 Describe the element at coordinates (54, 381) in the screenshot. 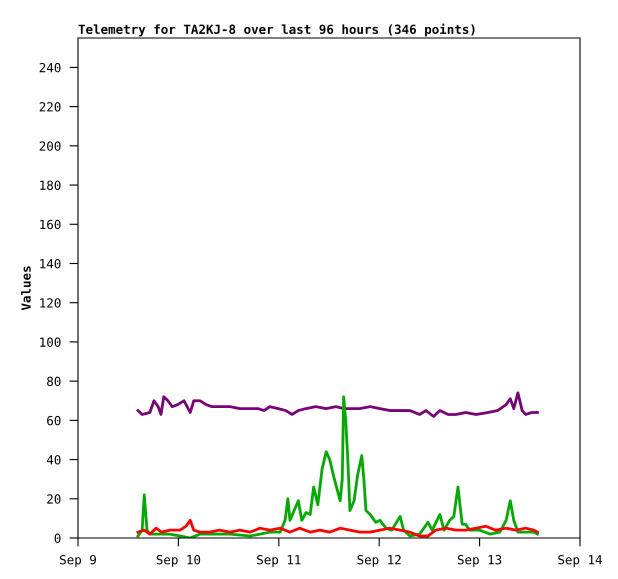

I see `y-tick-label: 80` at that location.